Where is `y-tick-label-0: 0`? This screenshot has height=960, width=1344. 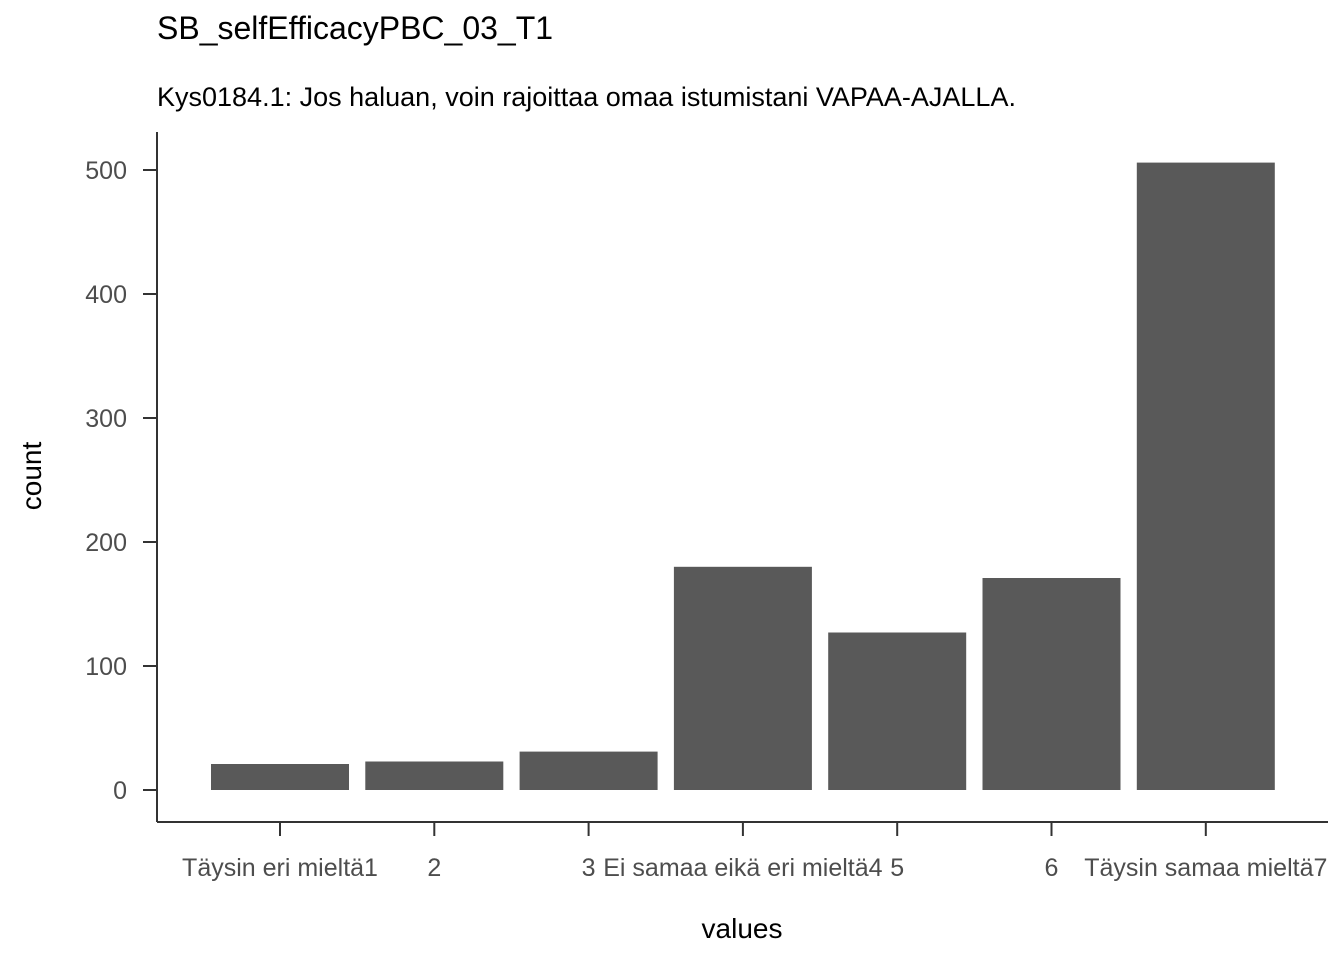 y-tick-label-0: 0 is located at coordinates (120, 791).